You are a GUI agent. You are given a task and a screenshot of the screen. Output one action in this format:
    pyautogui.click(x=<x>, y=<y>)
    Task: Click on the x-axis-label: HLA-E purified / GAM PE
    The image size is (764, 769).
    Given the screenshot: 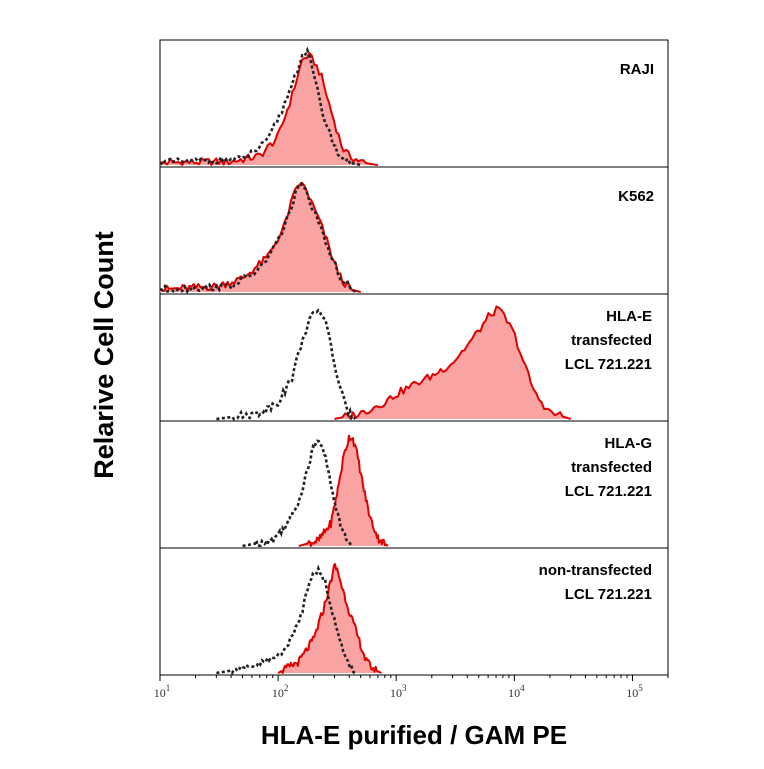 What is the action you would take?
    pyautogui.click(x=414, y=735)
    